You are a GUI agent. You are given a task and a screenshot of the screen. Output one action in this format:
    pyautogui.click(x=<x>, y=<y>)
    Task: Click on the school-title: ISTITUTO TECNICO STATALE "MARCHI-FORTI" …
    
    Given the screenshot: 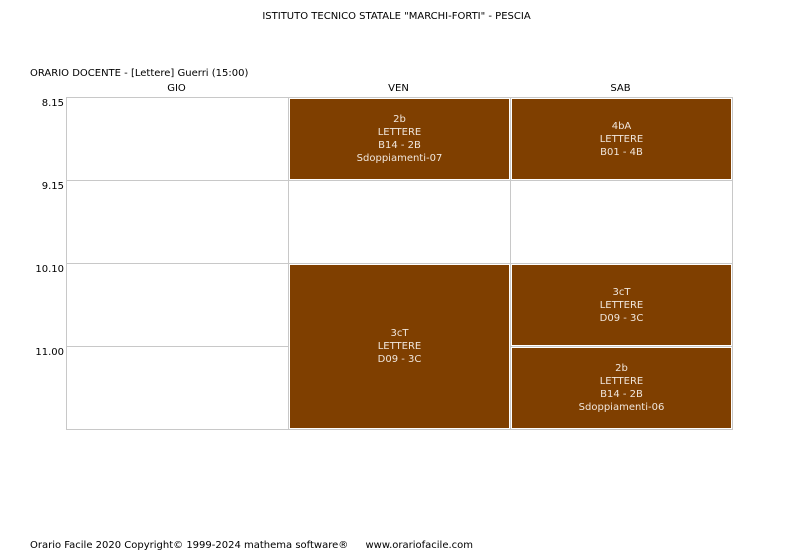 What is the action you would take?
    pyautogui.click(x=396, y=16)
    